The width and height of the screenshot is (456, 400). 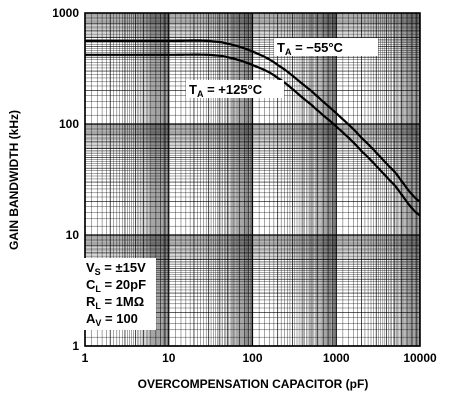 I want to click on condition-voltage-gain: AV = 100, so click(x=112, y=319).